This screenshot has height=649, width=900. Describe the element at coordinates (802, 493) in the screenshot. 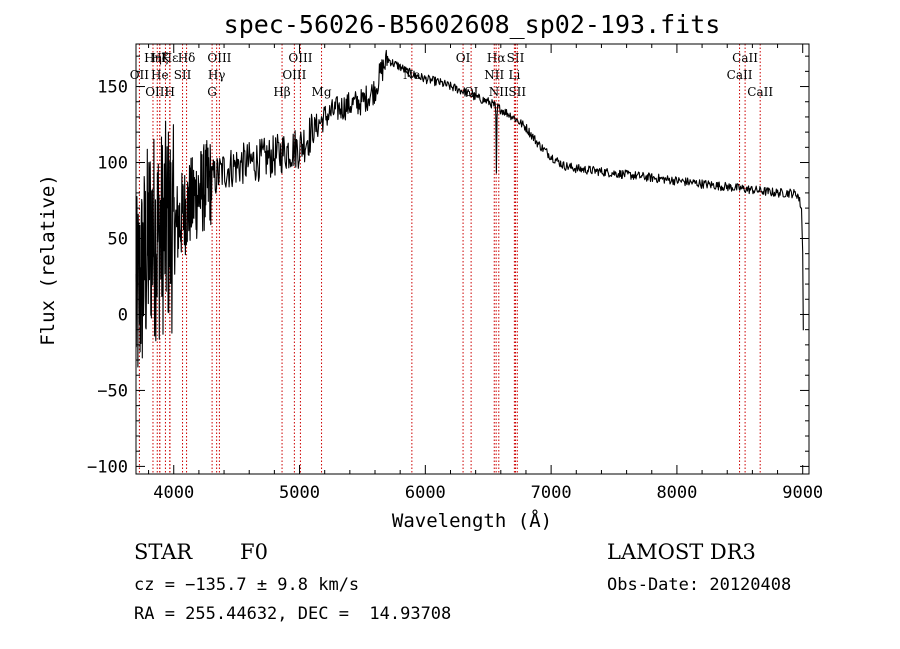

I see `x-tick-label: 9000` at that location.